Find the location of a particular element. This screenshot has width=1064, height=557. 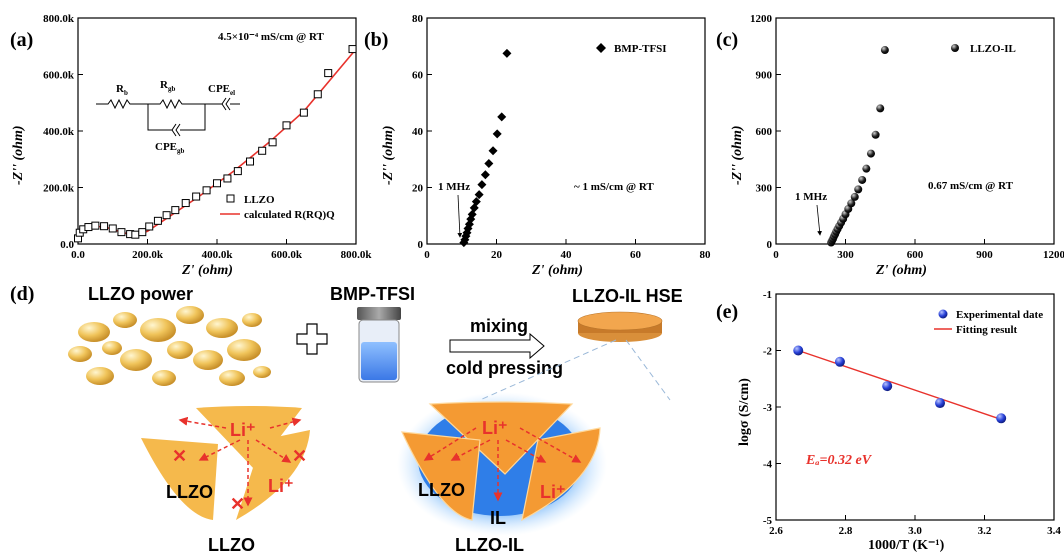

legend-label-bmp: BMP-TFSI is located at coordinates (640, 49).